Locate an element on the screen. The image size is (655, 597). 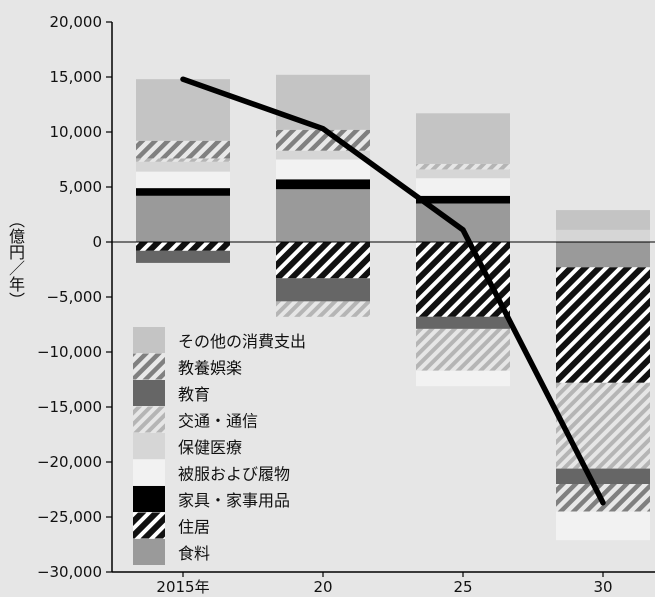
y-tick-label: −25,000 is located at coordinates (69, 517).